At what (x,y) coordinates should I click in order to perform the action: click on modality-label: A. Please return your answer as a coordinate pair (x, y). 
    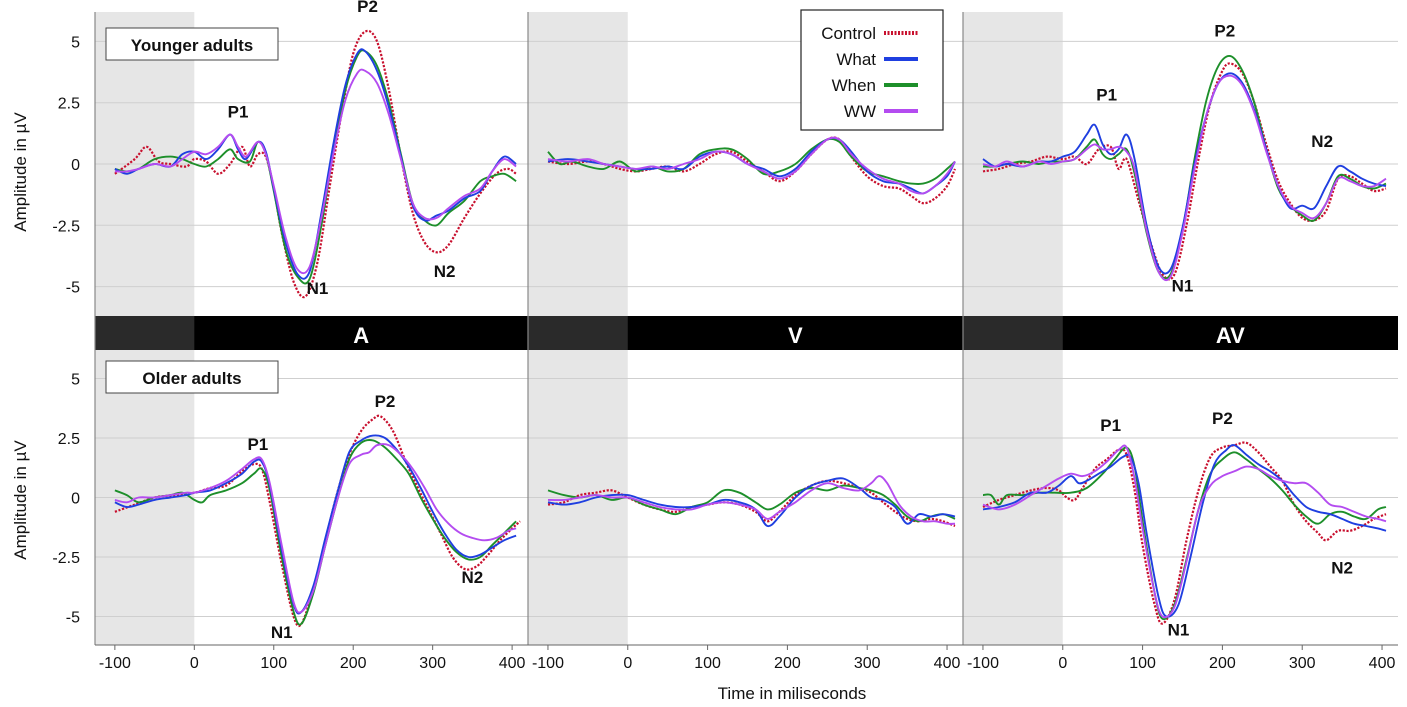
    Looking at the image, I should click on (361, 335).